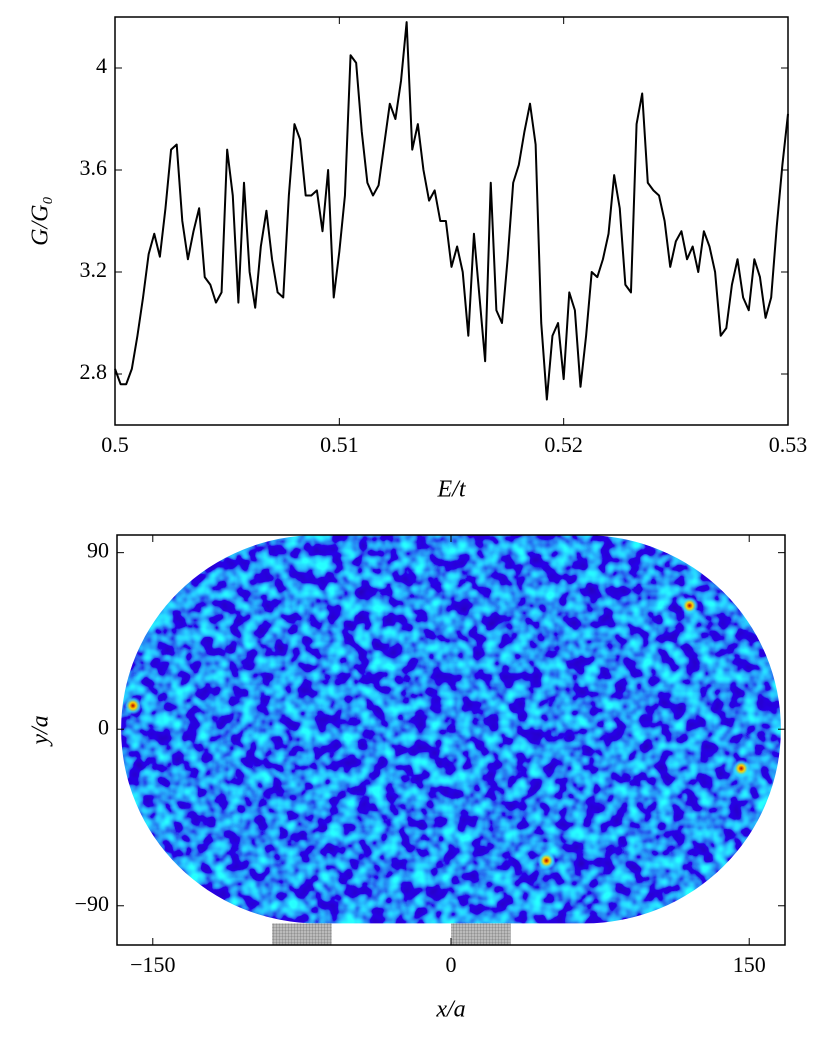 This screenshot has height=1040, width=830. I want to click on y-tick-label: −90, so click(92, 903).